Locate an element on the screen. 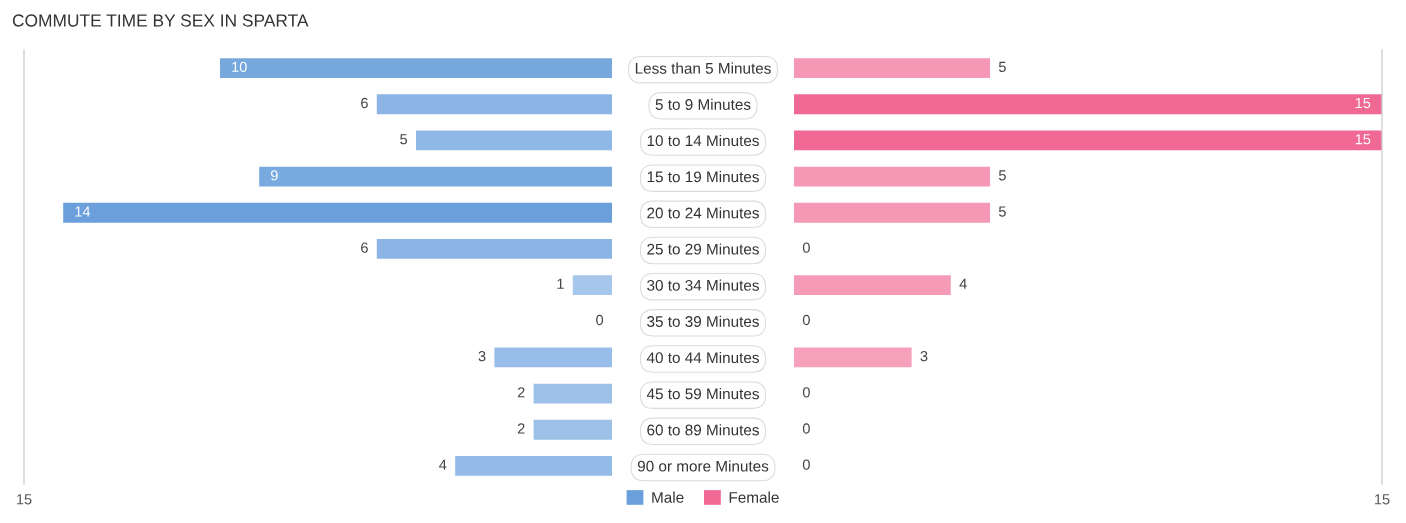 The height and width of the screenshot is (523, 1406). y-tick-label: 30 to 34 Minutes is located at coordinates (703, 285).